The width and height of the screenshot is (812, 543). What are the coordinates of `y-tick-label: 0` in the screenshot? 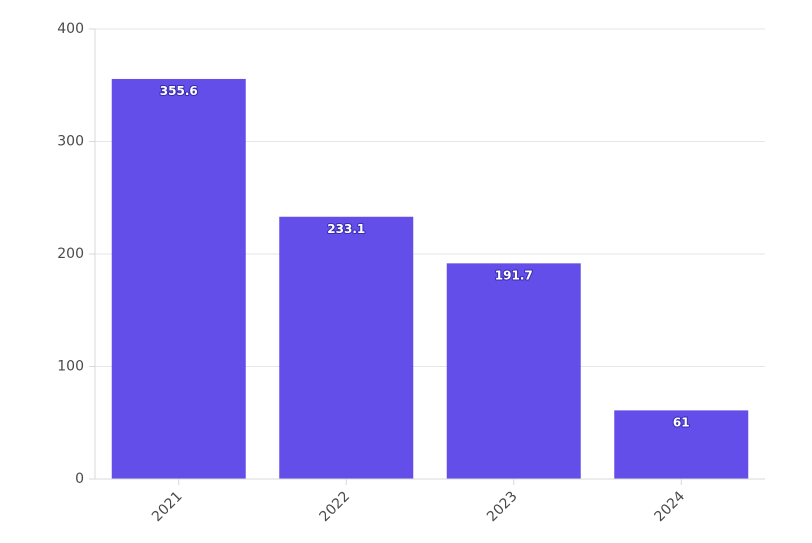 It's located at (79, 479).